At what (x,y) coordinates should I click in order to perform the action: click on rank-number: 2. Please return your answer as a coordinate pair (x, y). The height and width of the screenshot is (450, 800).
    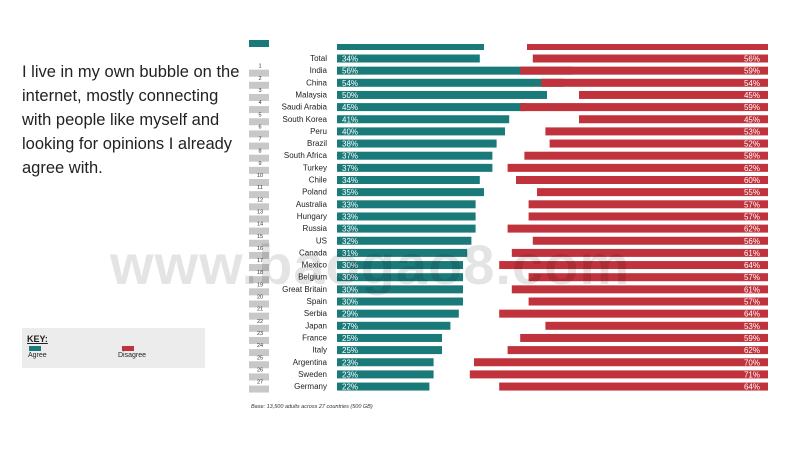
    Looking at the image, I should click on (259, 79).